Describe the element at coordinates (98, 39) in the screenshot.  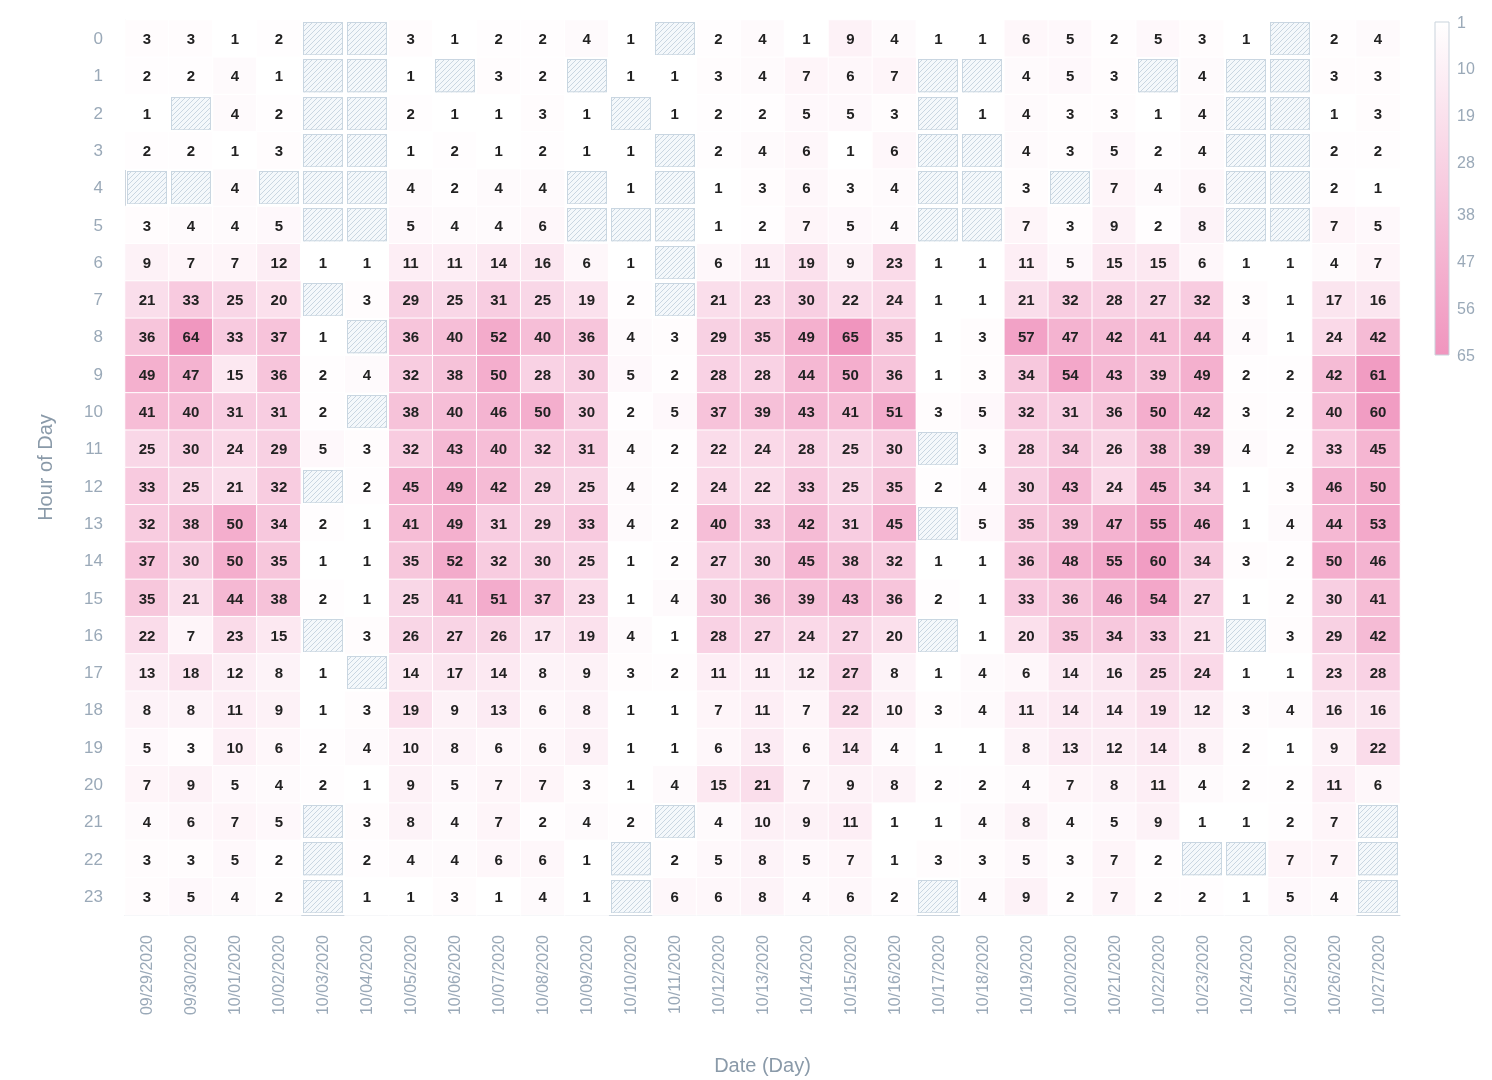
I see `y-tick-label: 0` at that location.